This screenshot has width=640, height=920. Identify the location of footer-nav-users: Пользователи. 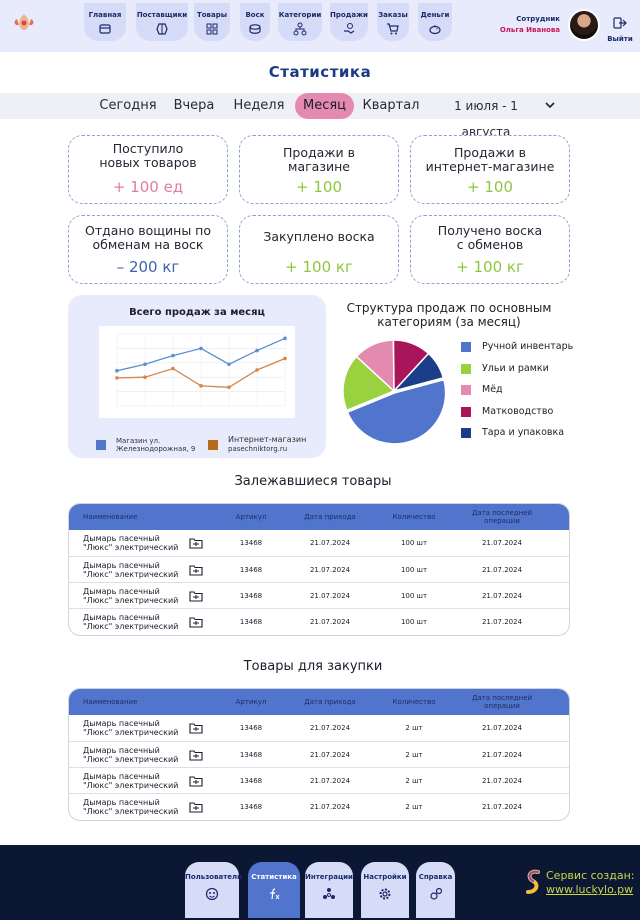
(213, 890).